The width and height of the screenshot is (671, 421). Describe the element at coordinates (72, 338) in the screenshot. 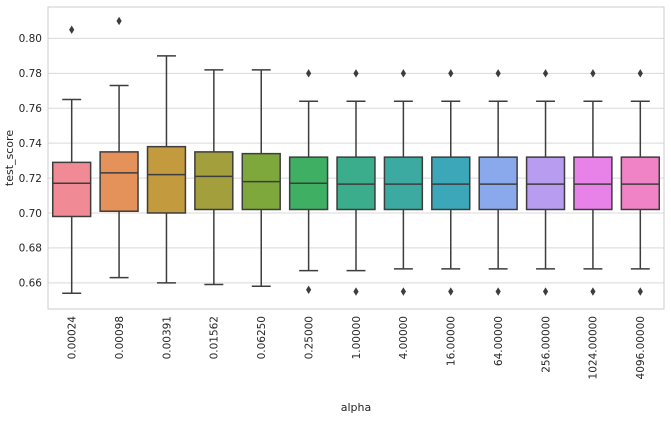

I see `x-tick-label: 0.00024` at that location.